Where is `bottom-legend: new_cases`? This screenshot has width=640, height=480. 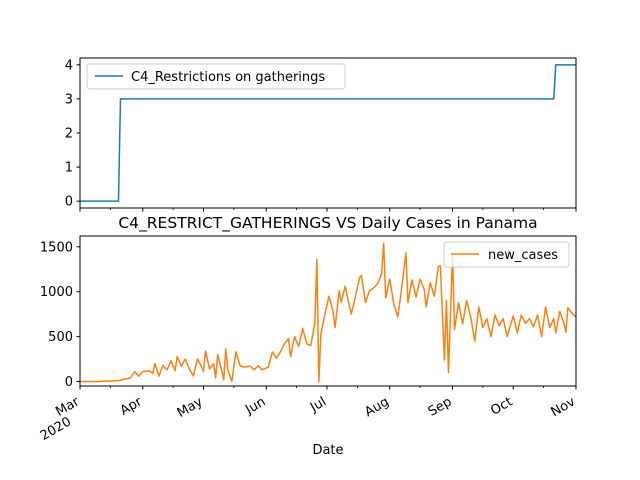
bottom-legend: new_cases is located at coordinates (506, 254).